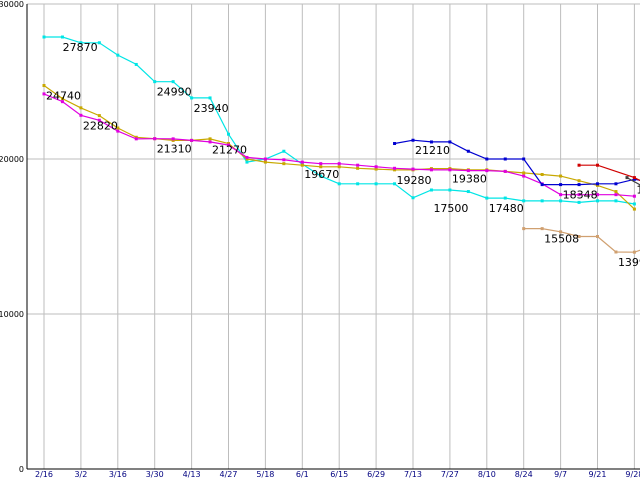 The height and width of the screenshot is (480, 640). What do you see at coordinates (155, 474) in the screenshot?
I see `x-tick-label: 3/30` at bounding box center [155, 474].